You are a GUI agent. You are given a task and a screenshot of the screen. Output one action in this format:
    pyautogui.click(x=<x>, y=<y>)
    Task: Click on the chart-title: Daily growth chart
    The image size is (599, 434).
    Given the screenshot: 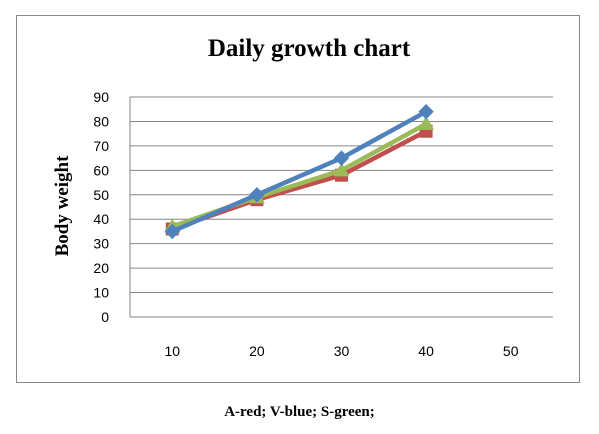 What is the action you would take?
    pyautogui.click(x=309, y=48)
    